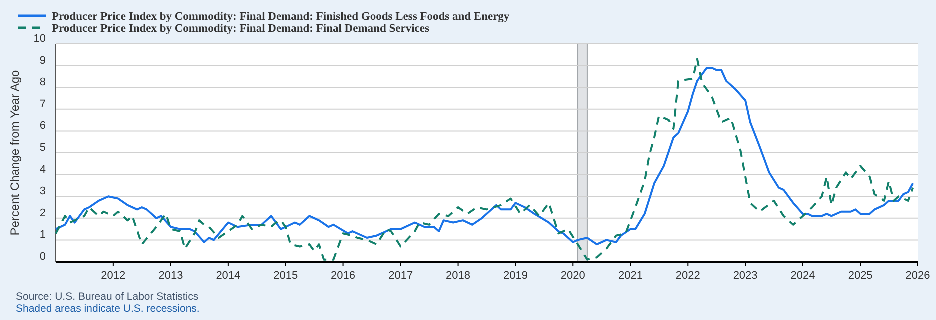  I want to click on x-tick-label: 2022, so click(688, 276).